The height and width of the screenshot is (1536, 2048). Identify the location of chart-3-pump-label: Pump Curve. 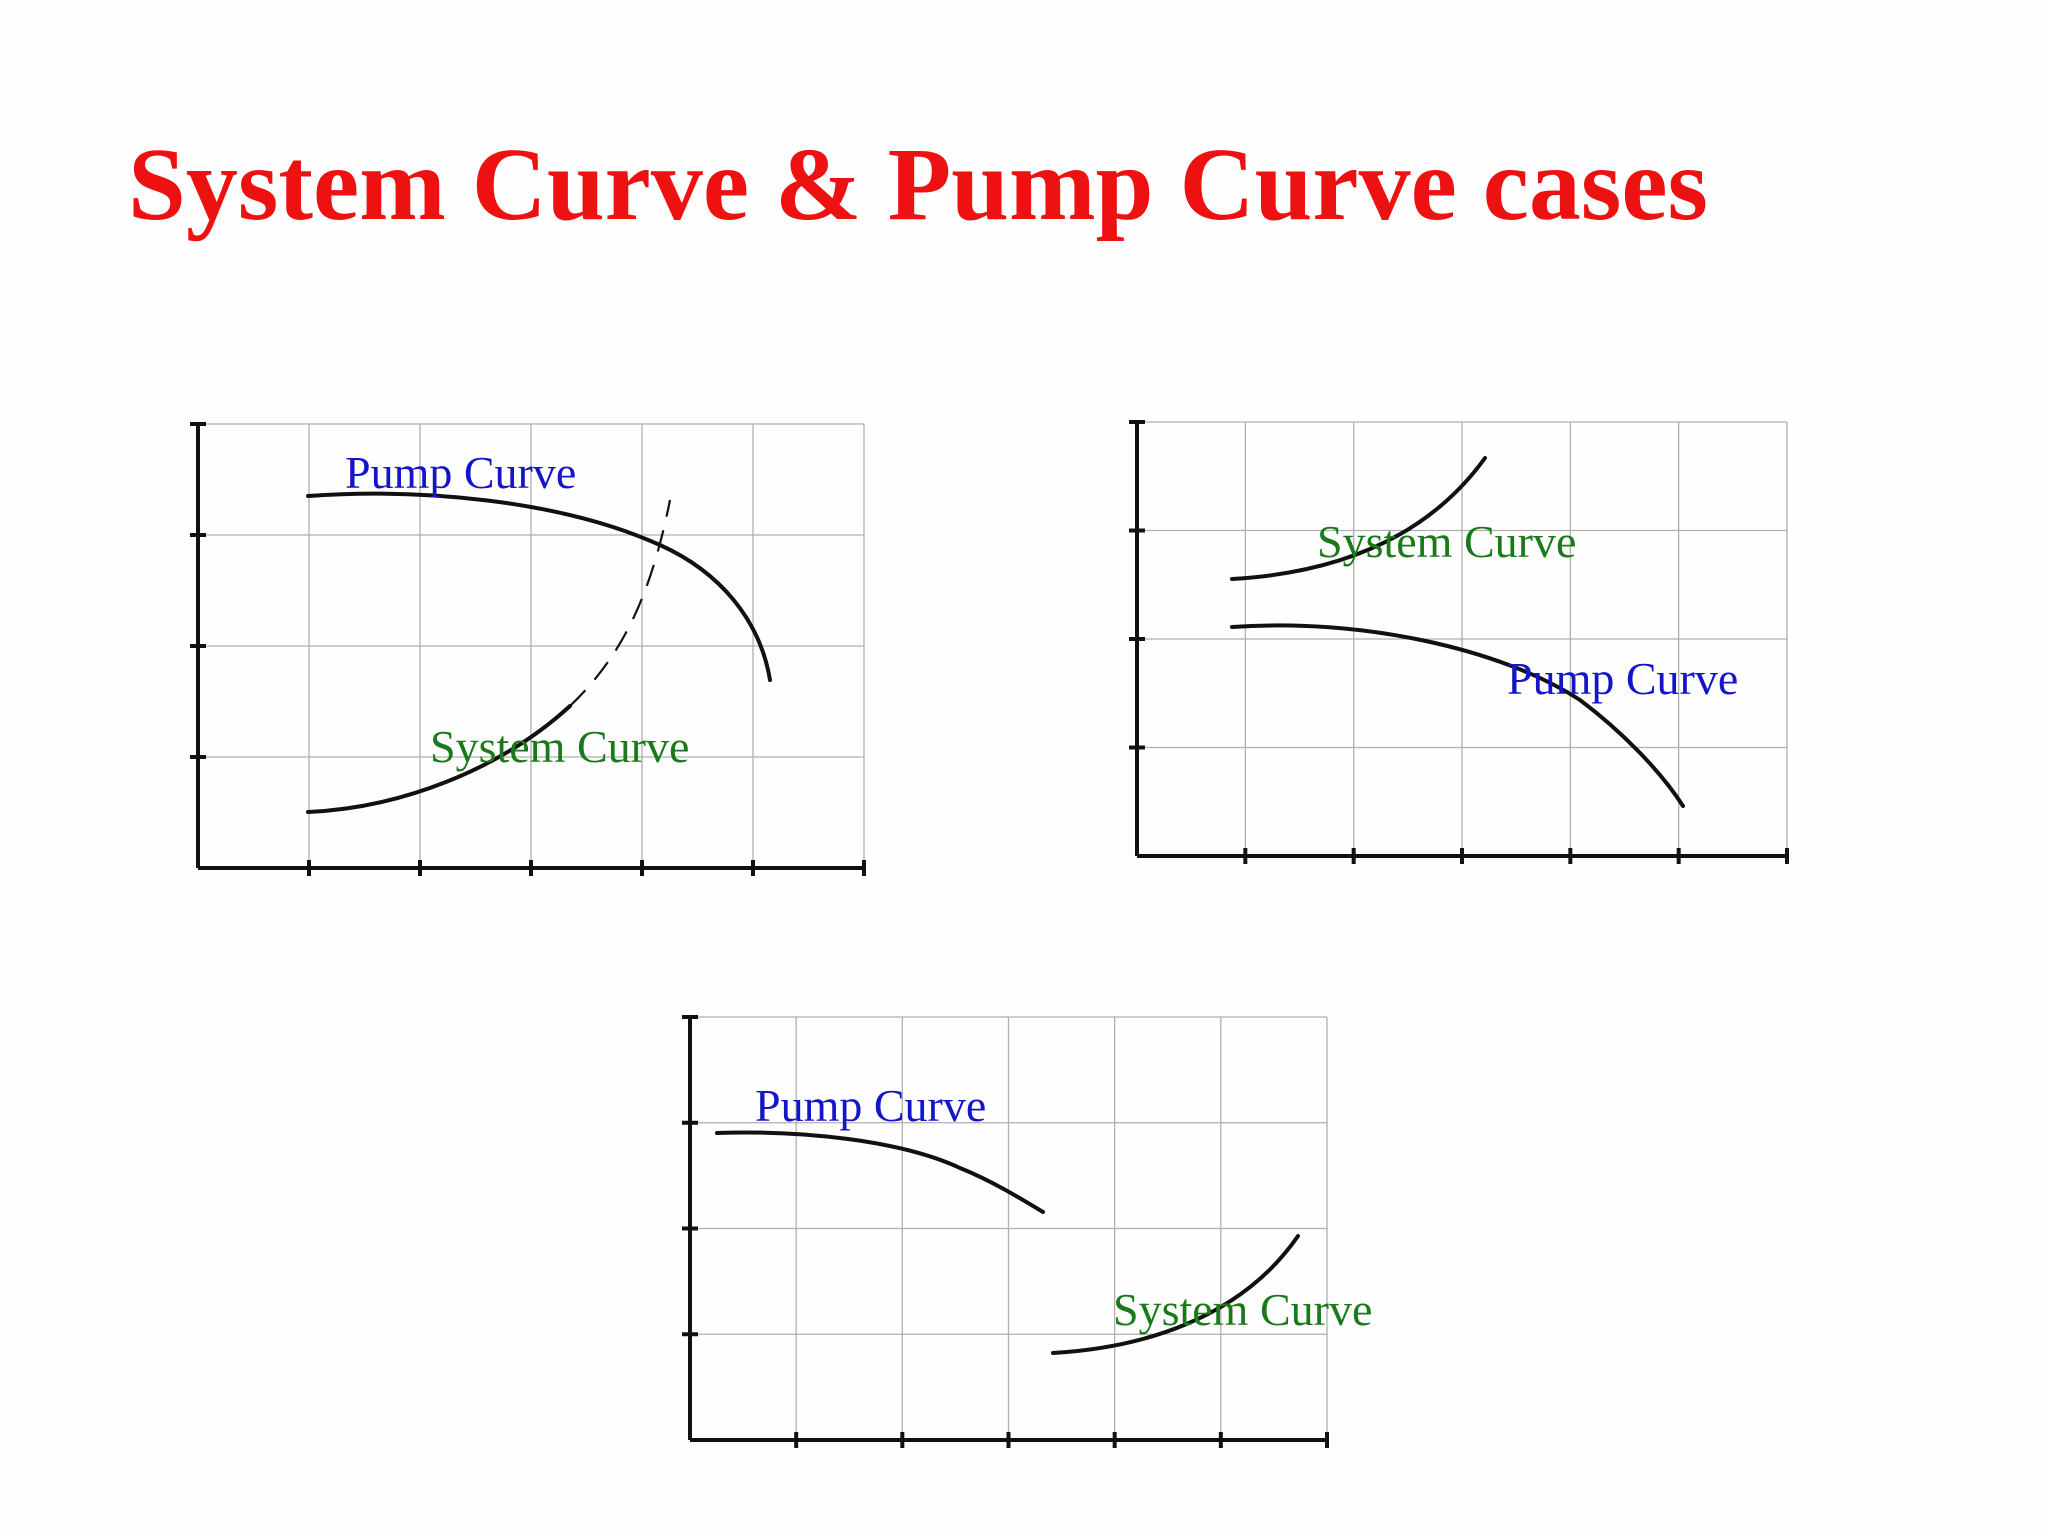
(870, 1105).